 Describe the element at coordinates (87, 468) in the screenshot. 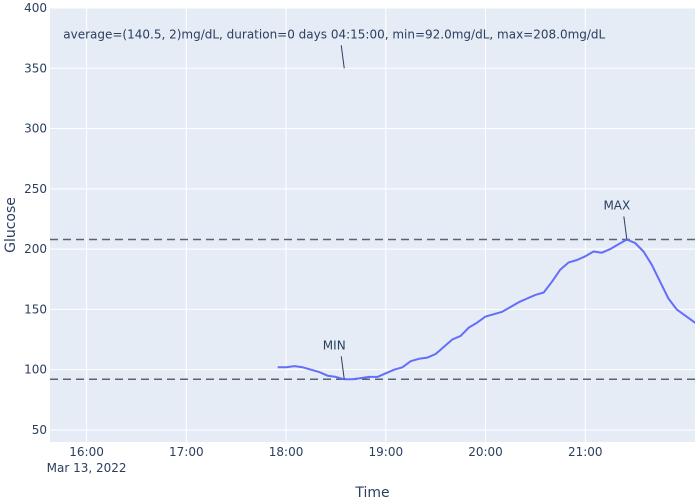

I see `x-tick-sublabel: Mar 13, 2022` at that location.